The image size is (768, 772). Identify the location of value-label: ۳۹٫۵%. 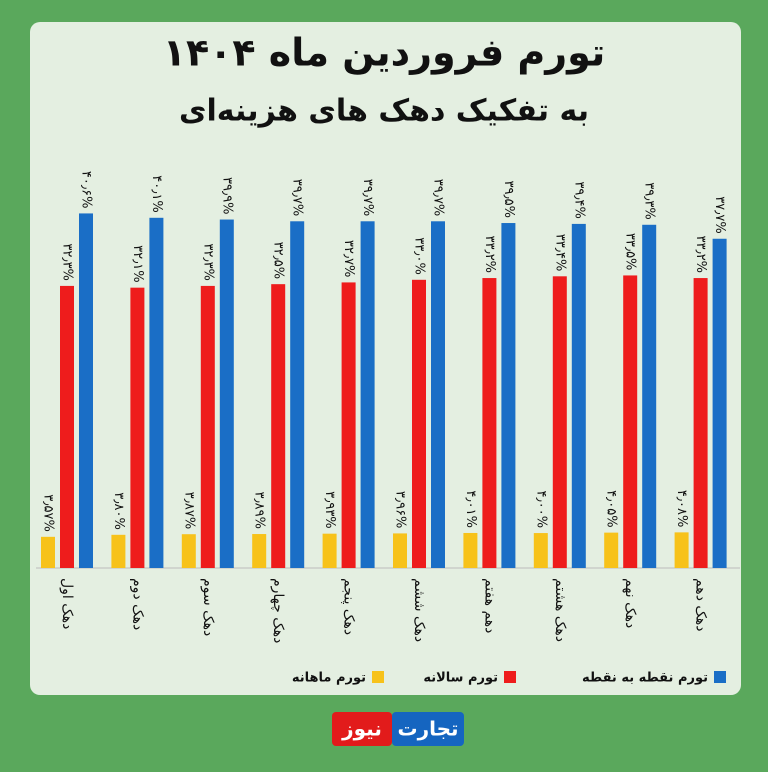
(508, 199).